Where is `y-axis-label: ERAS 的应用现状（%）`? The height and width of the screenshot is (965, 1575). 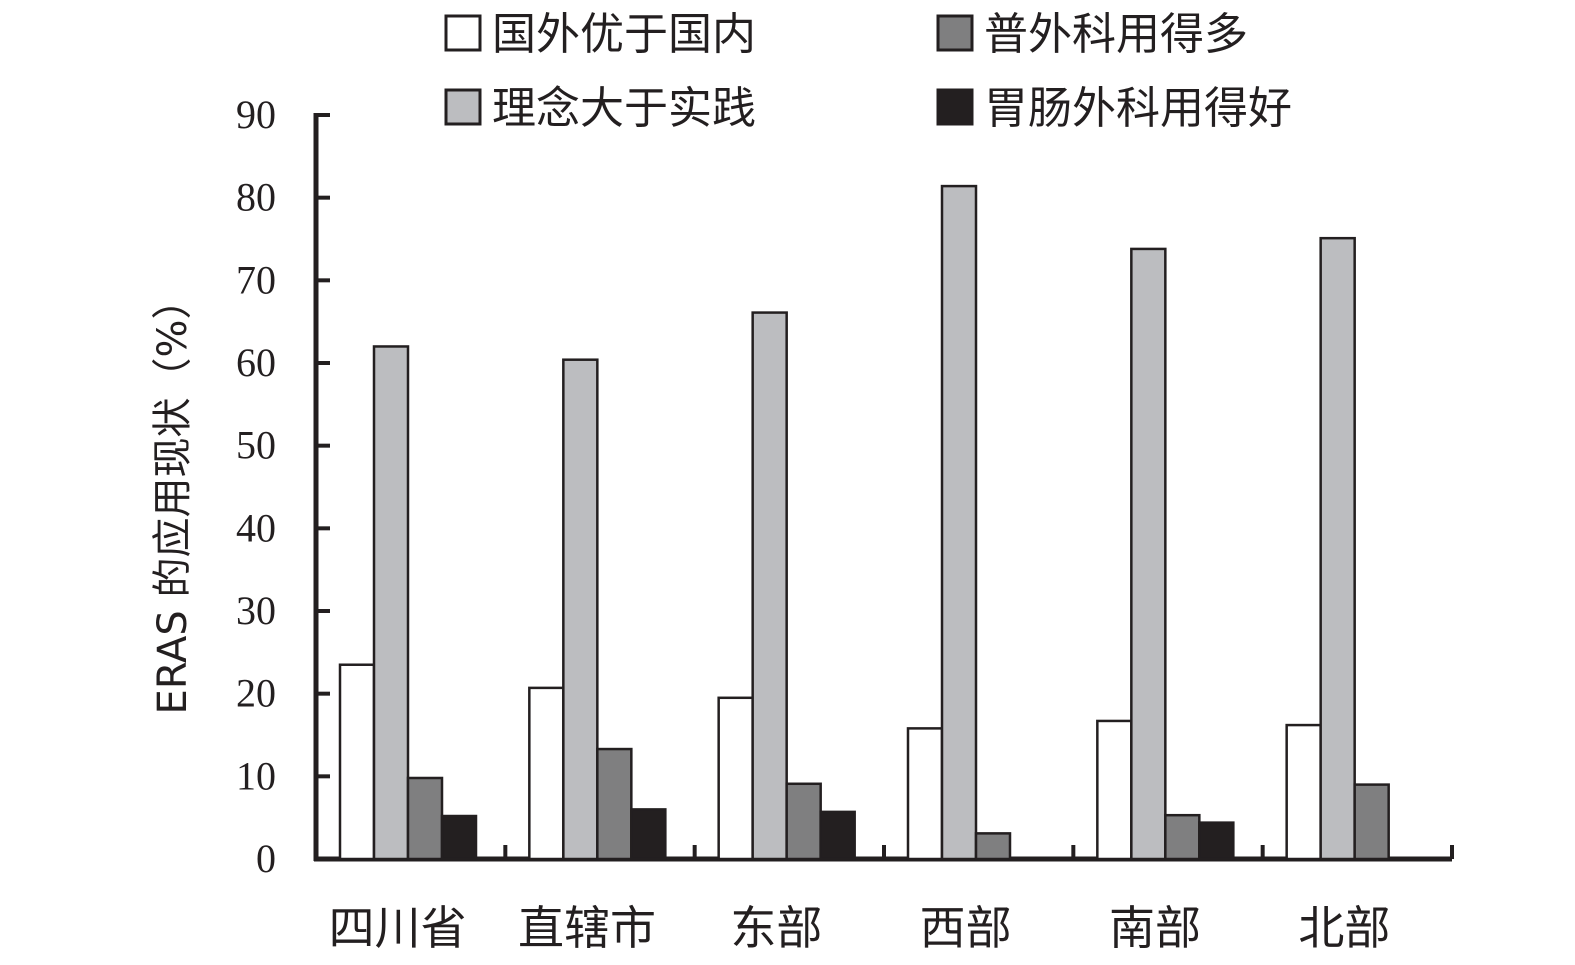
y-axis-label: ERAS 的应用现状（%） is located at coordinates (173, 497).